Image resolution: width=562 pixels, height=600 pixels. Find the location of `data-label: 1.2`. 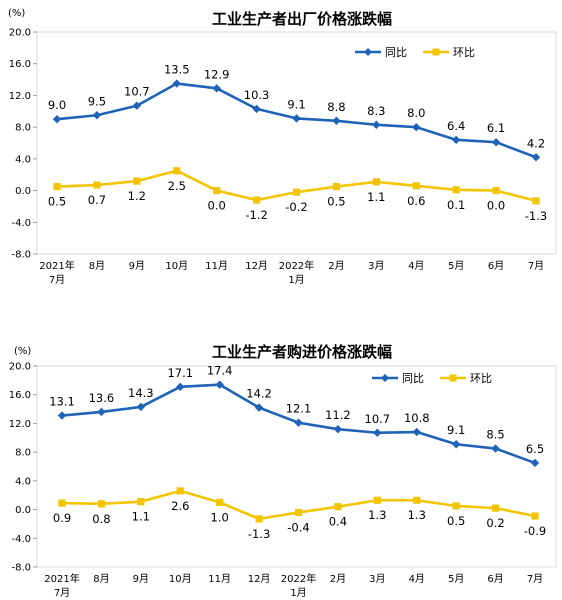

data-label: 1.2 is located at coordinates (137, 196).